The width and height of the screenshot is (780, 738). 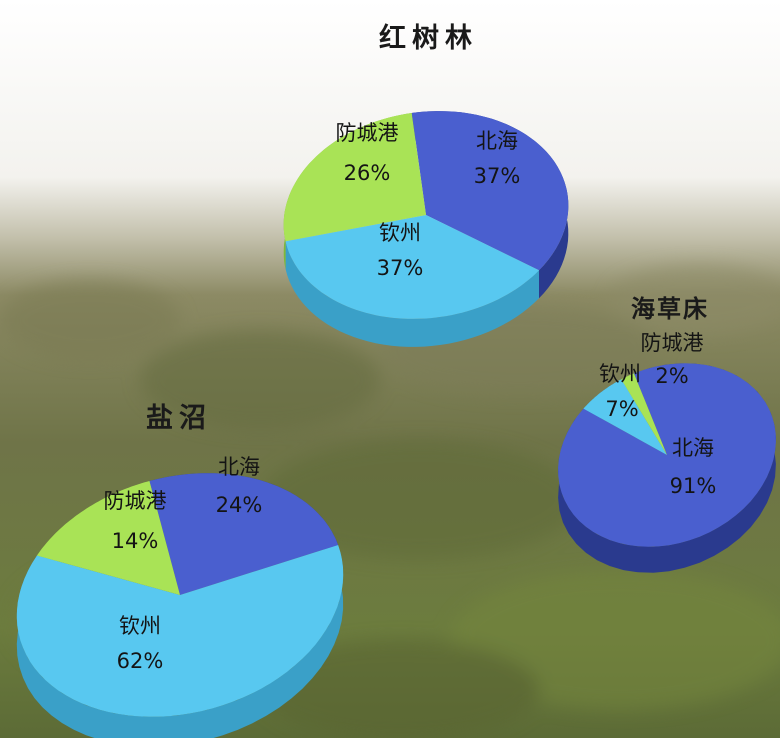 I want to click on slice-category-label-2-0: 北海, so click(x=239, y=467).